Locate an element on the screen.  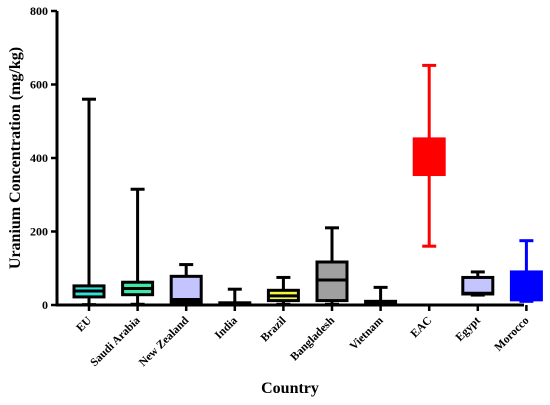
box-india is located at coordinates (235, 297).